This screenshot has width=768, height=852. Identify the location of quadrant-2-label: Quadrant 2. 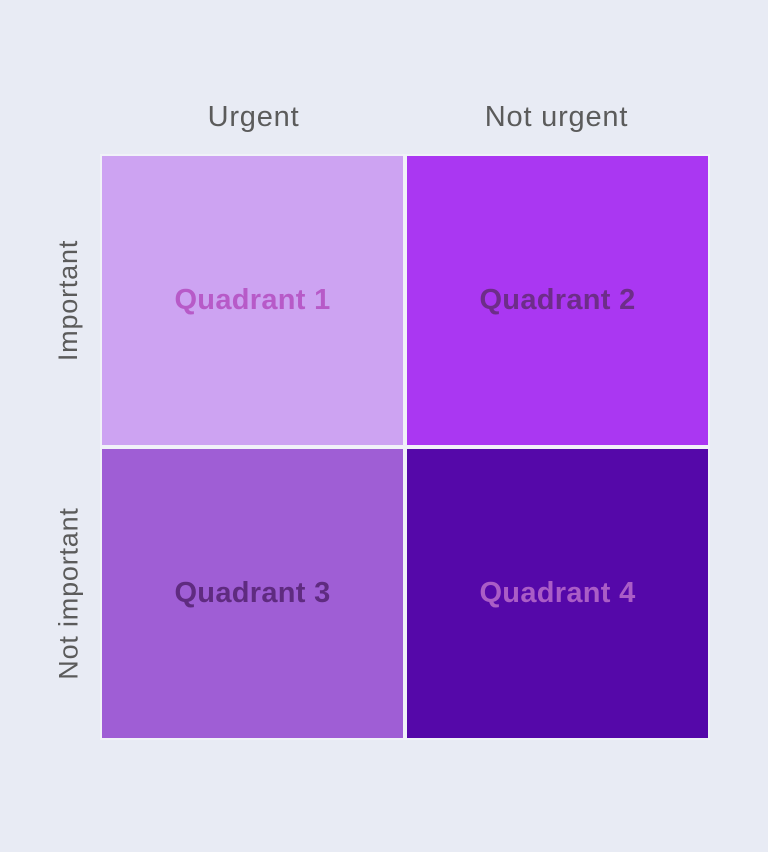
(557, 300).